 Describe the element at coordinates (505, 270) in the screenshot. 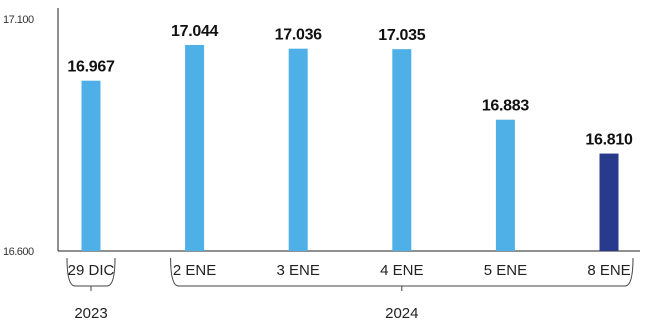

I see `category-label: 5 ENE` at that location.